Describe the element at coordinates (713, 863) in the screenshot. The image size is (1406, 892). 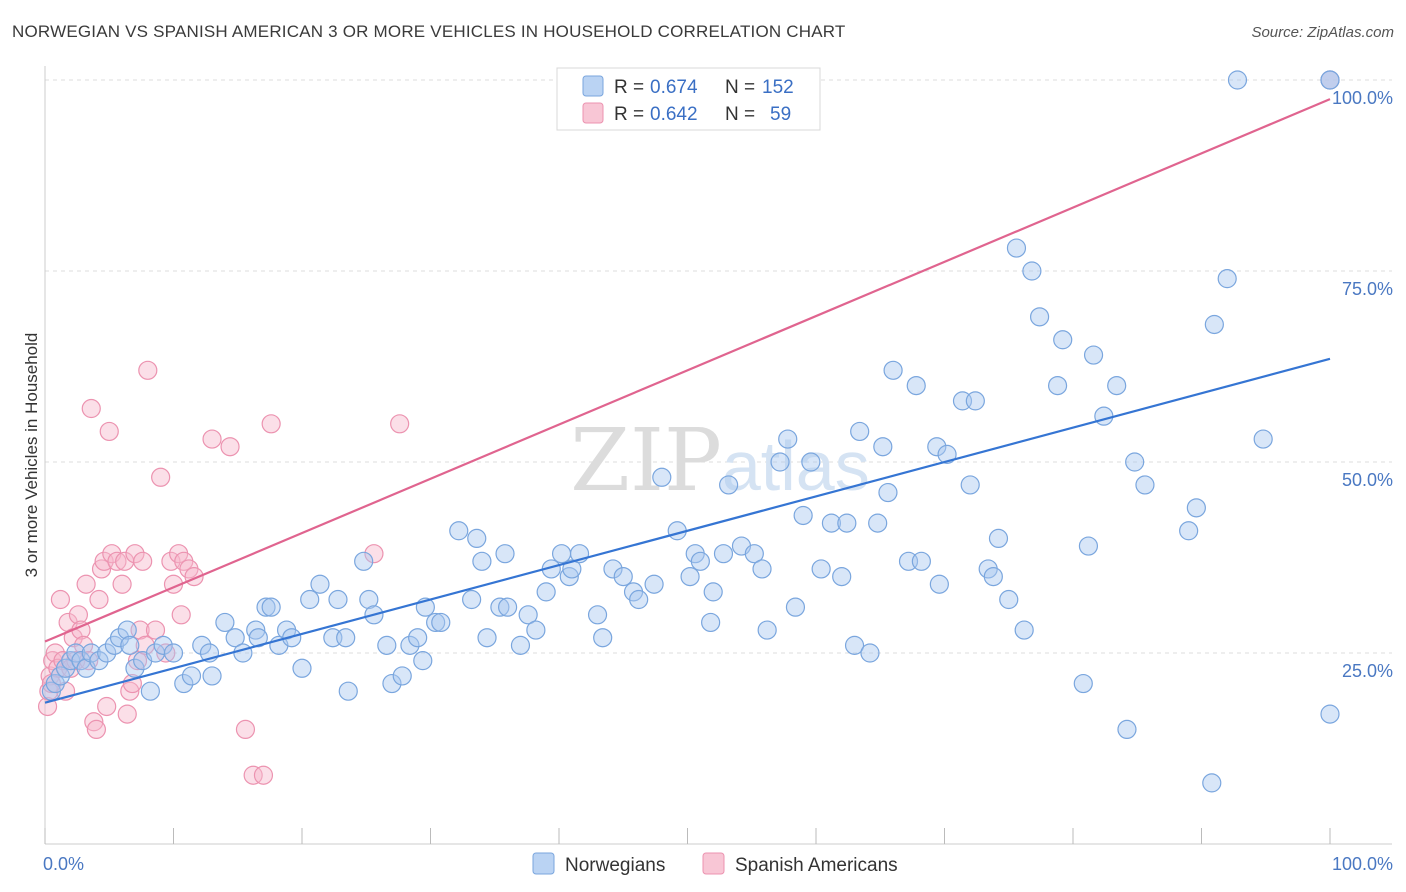
I see `bottom-legend-spanish-swatch` at that location.